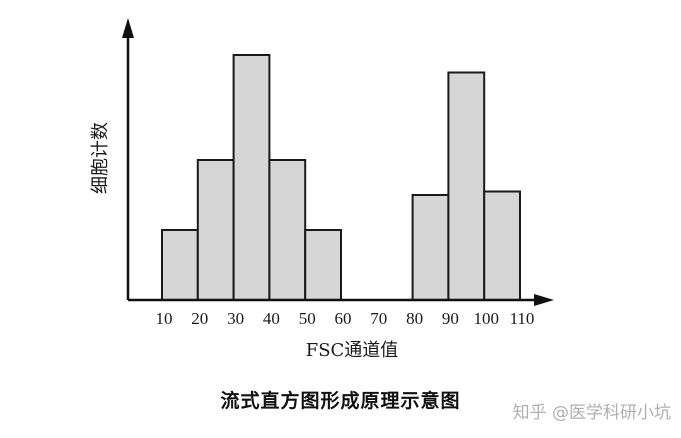 Image resolution: width=681 pixels, height=438 pixels. What do you see at coordinates (340, 401) in the screenshot?
I see `figure-caption: 流式直方图形成原理示意图` at bounding box center [340, 401].